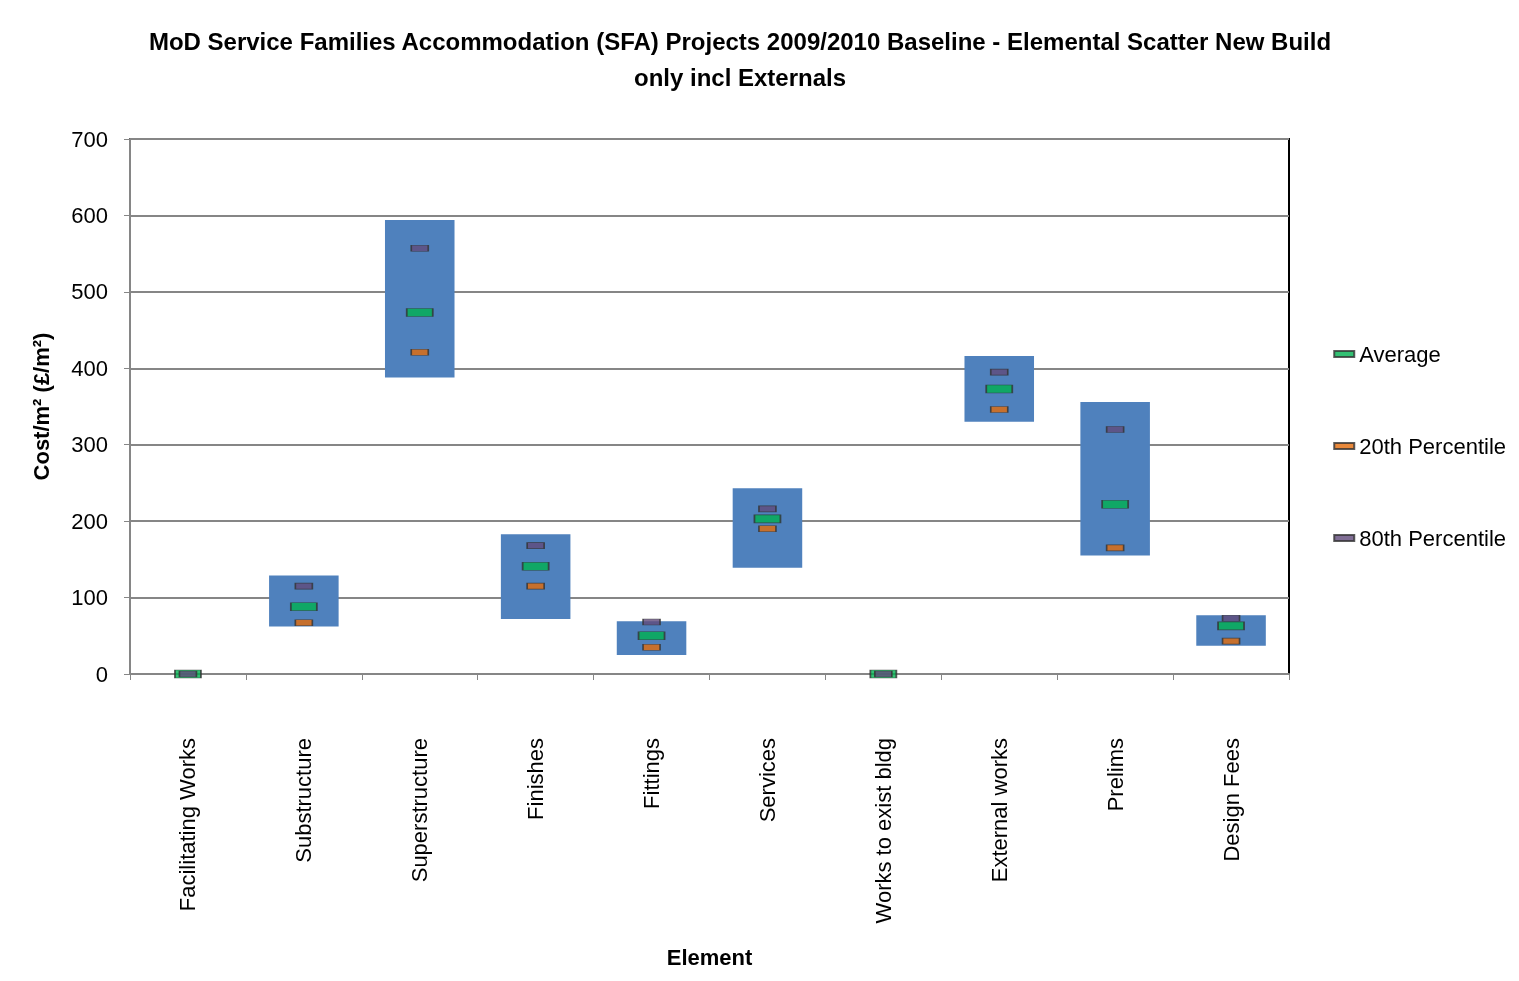  I want to click on legend-label: 80th Percentile, so click(1433, 538).